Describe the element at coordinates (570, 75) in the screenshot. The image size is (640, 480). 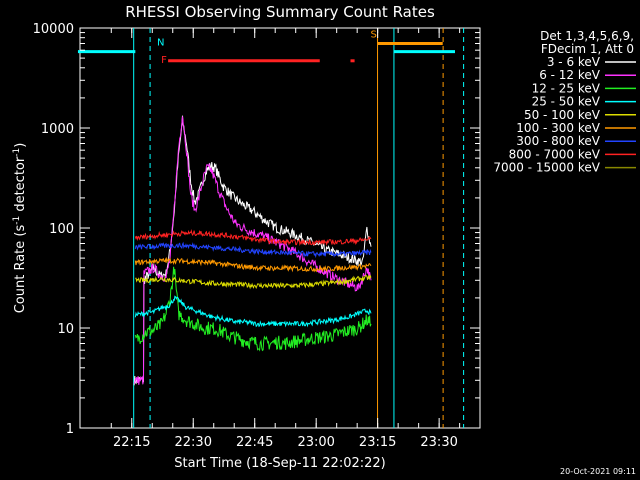
I see `legend-label: 6 - 12 keV` at that location.